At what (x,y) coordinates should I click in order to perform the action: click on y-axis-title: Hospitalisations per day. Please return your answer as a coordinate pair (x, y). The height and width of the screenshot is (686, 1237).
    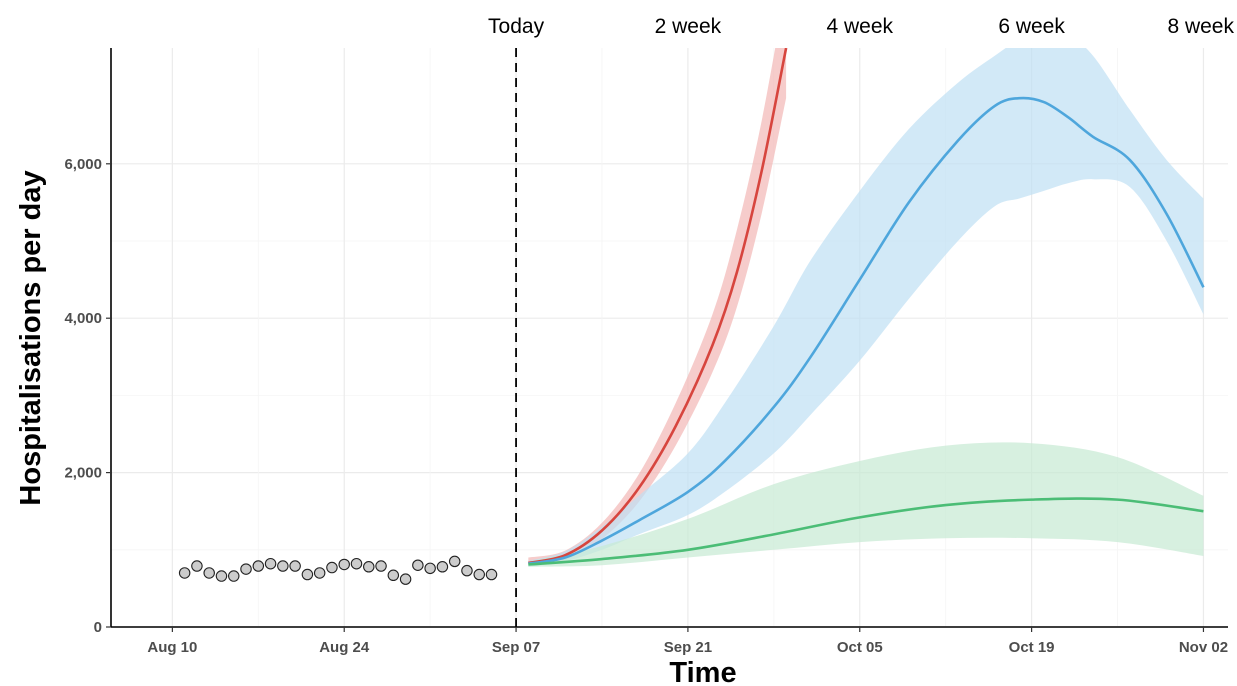
    Looking at the image, I should click on (31, 337).